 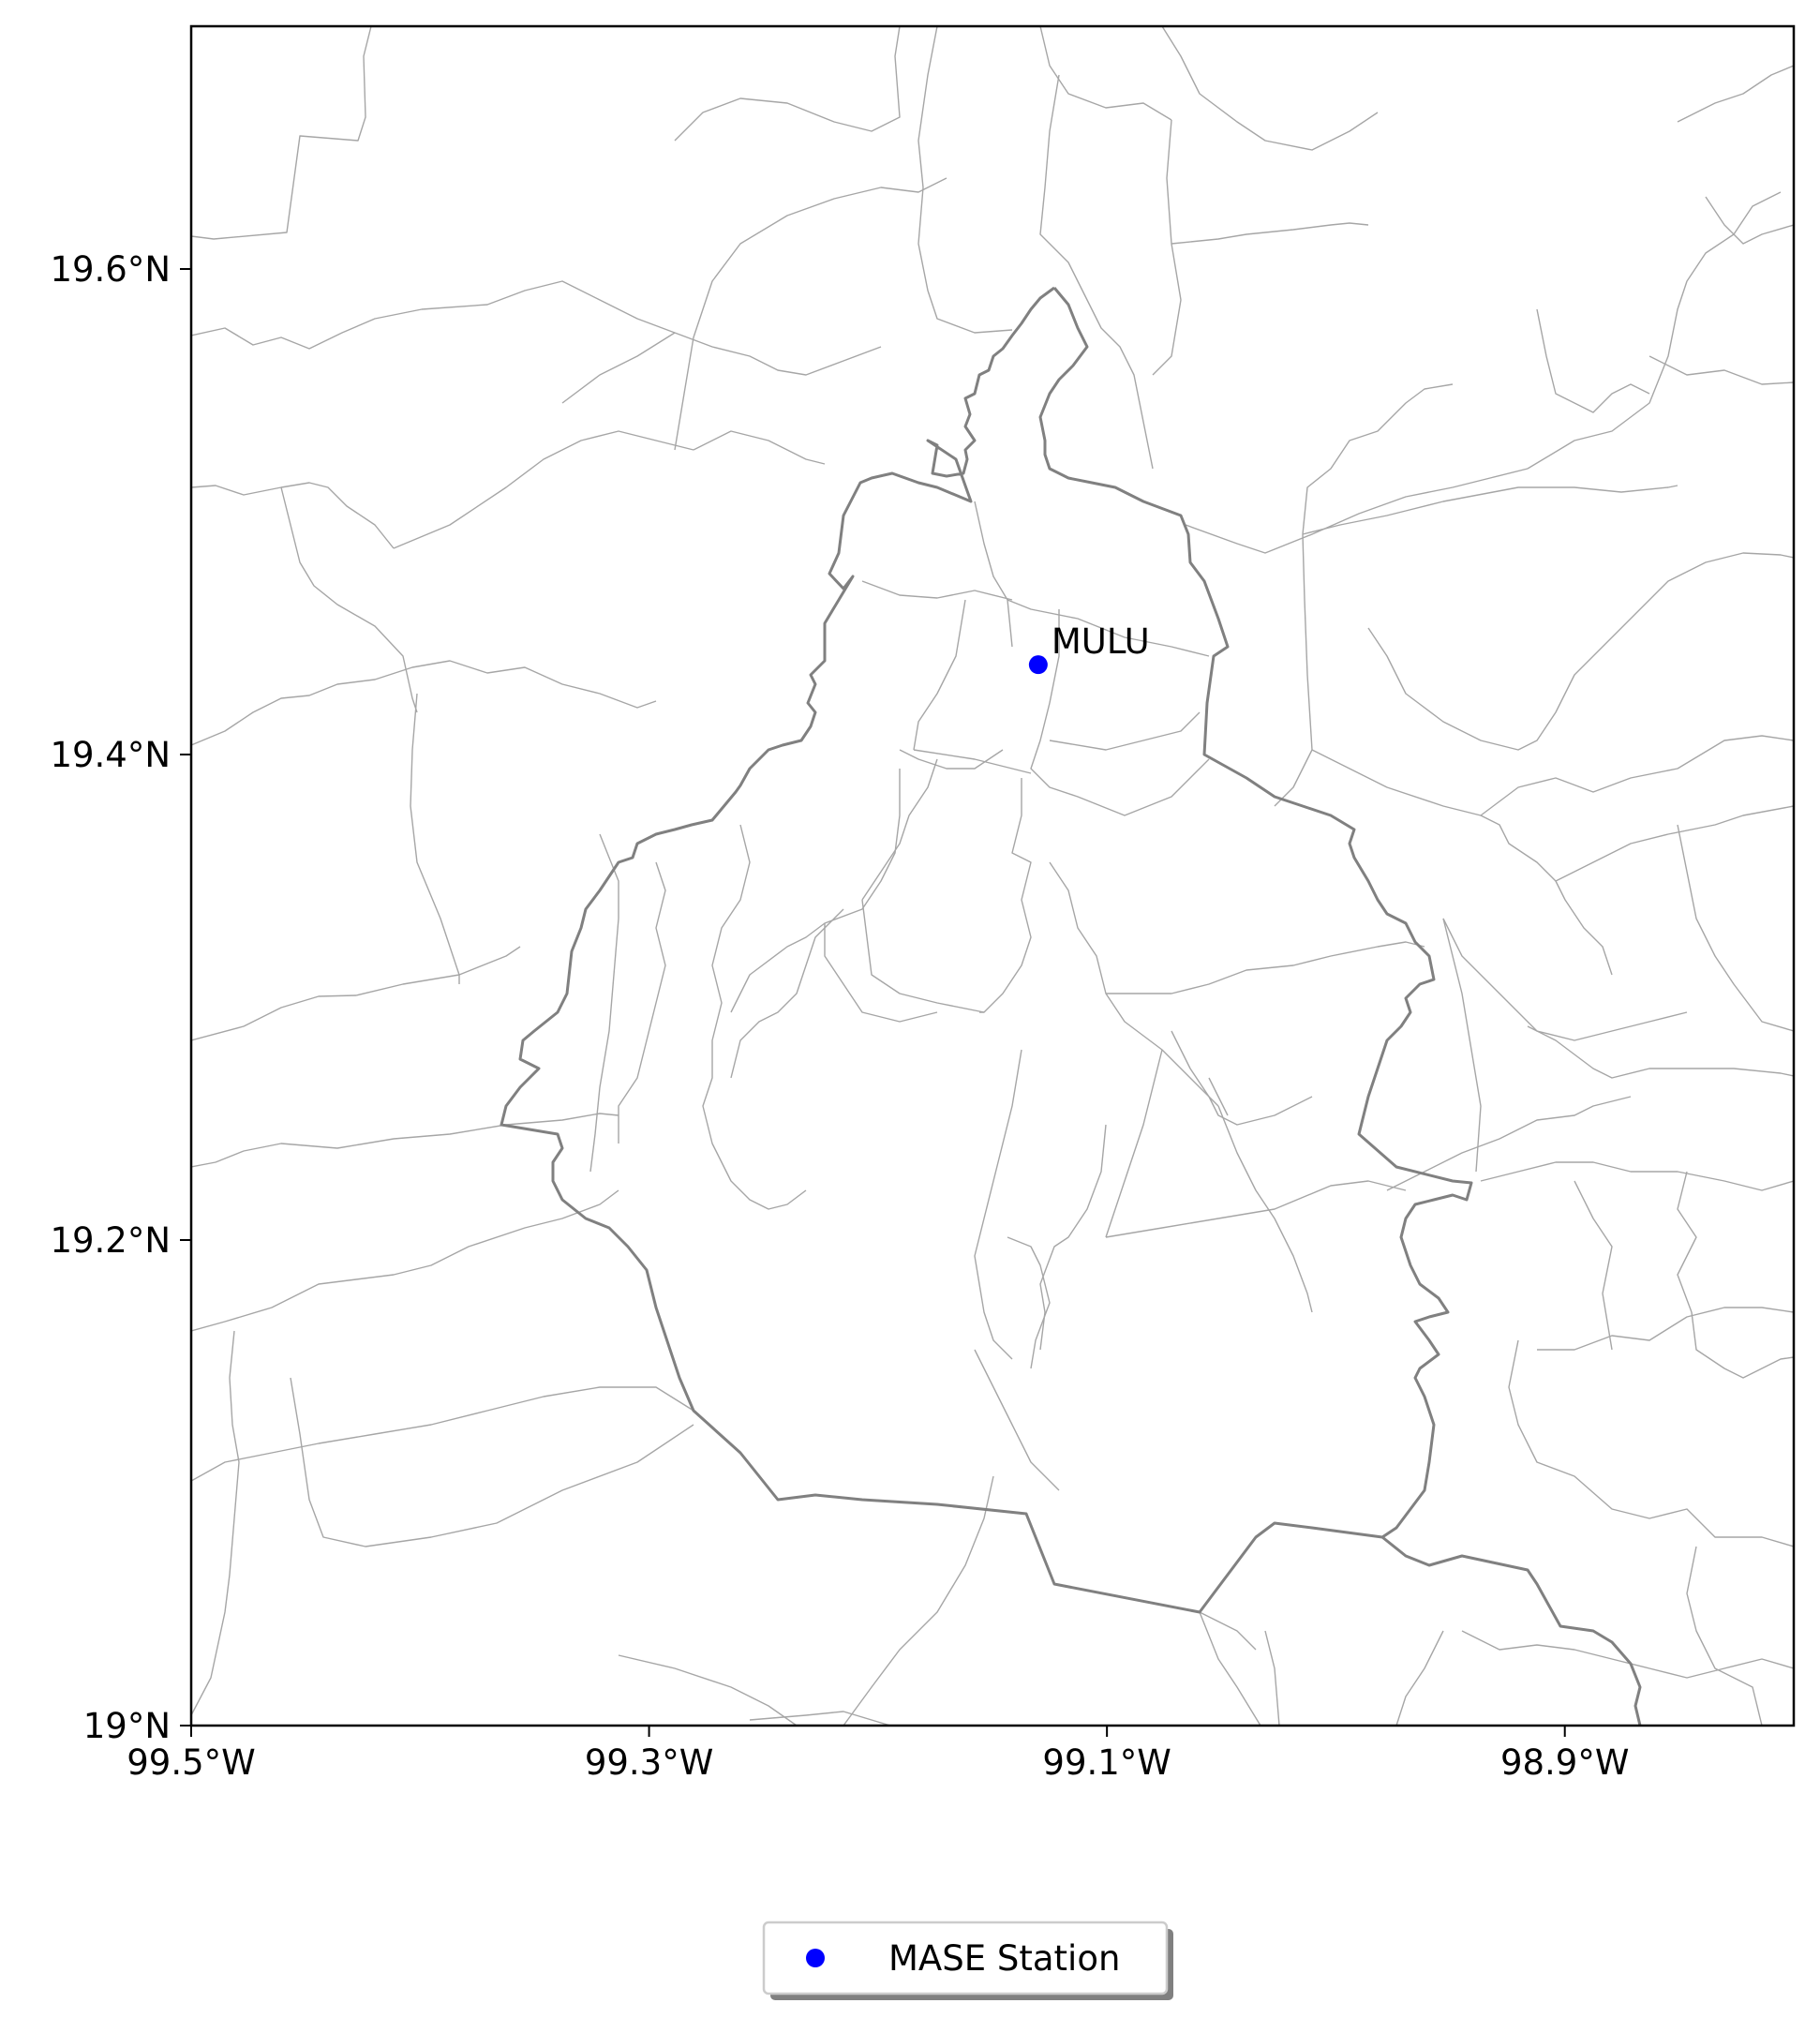 What do you see at coordinates (1564, 1762) in the screenshot?
I see `x-tick-label: 98.9°W` at bounding box center [1564, 1762].